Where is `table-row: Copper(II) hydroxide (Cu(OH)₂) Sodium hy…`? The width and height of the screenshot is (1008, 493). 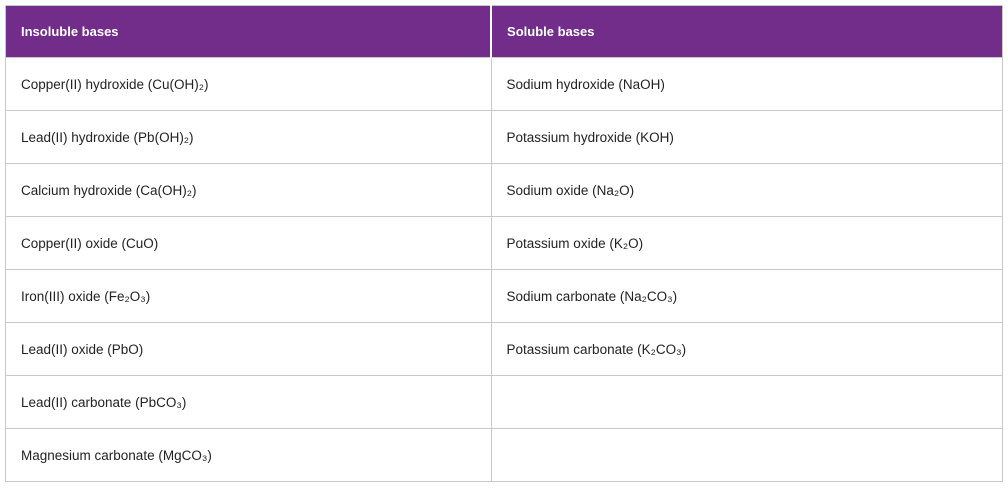 table-row: Copper(II) hydroxide (Cu(OH)₂) Sodium hy… is located at coordinates (504, 84).